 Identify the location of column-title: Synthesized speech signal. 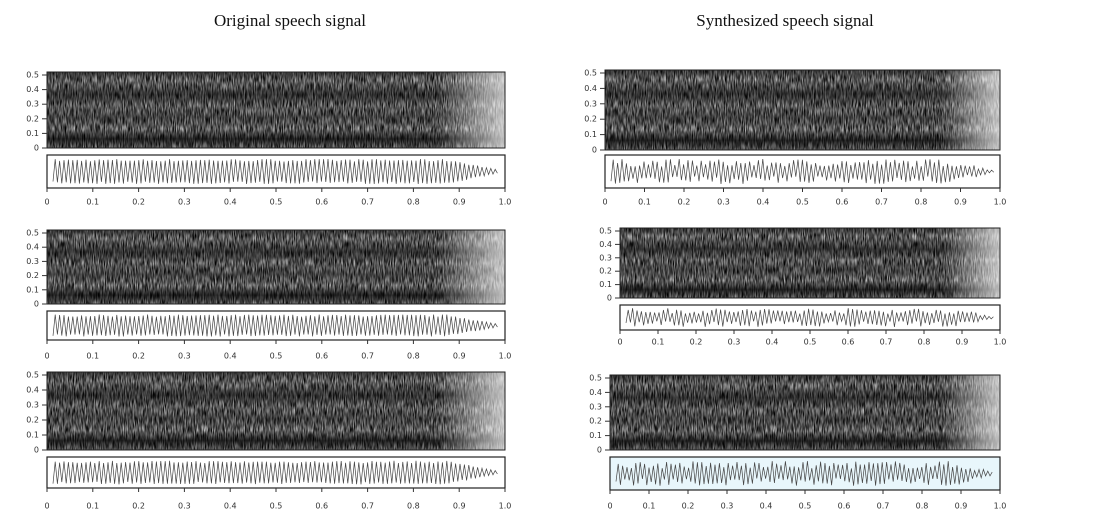
(785, 20).